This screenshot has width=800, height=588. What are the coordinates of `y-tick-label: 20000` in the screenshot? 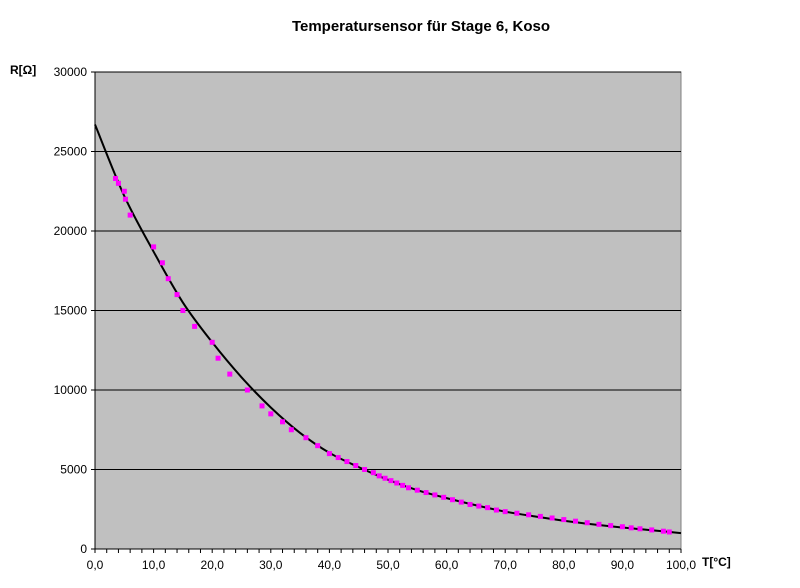 It's located at (71, 231).